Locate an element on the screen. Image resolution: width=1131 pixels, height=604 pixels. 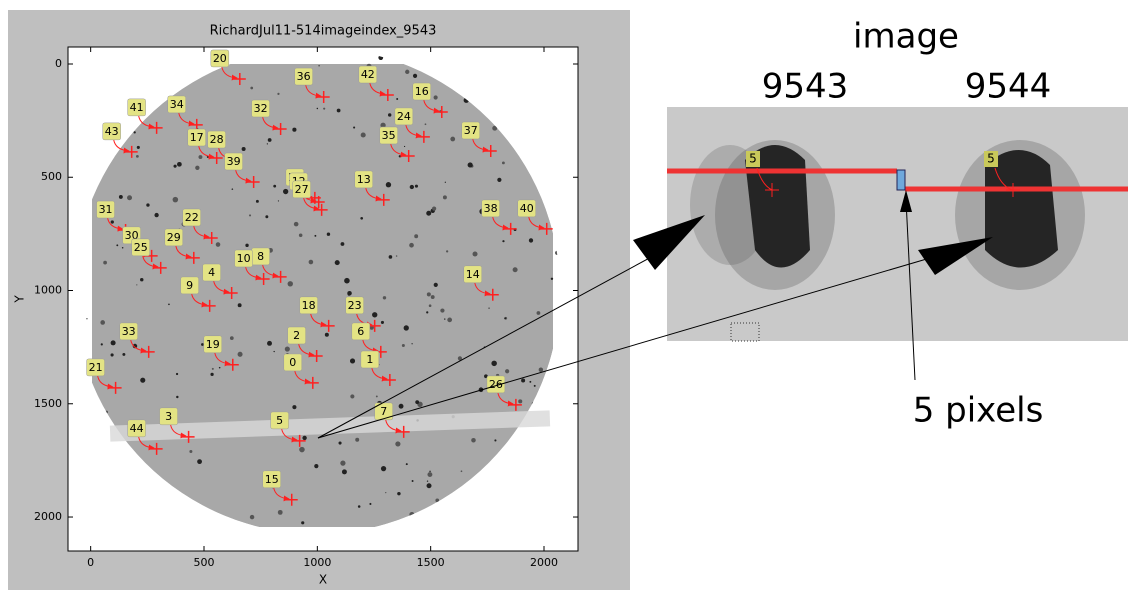
y-tick-label: 2000 is located at coordinates (48, 516).